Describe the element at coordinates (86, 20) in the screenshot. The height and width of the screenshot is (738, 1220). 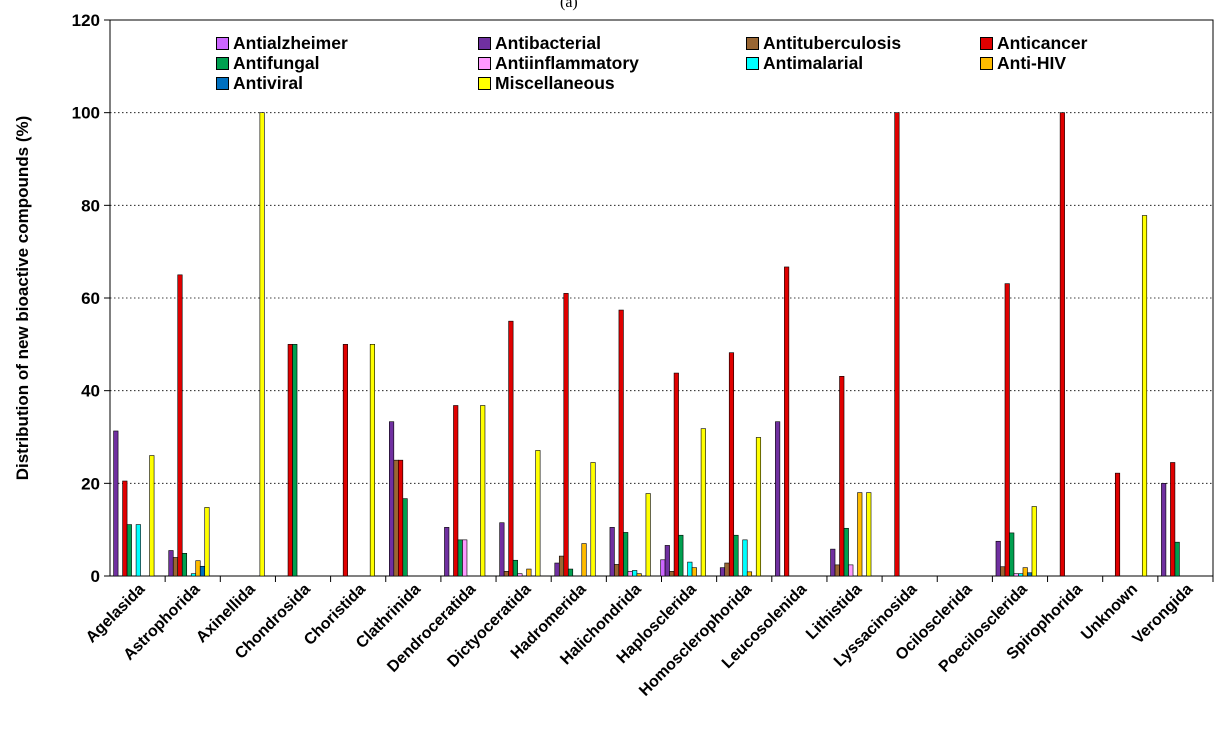
I see `y-tick-label: 120` at that location.